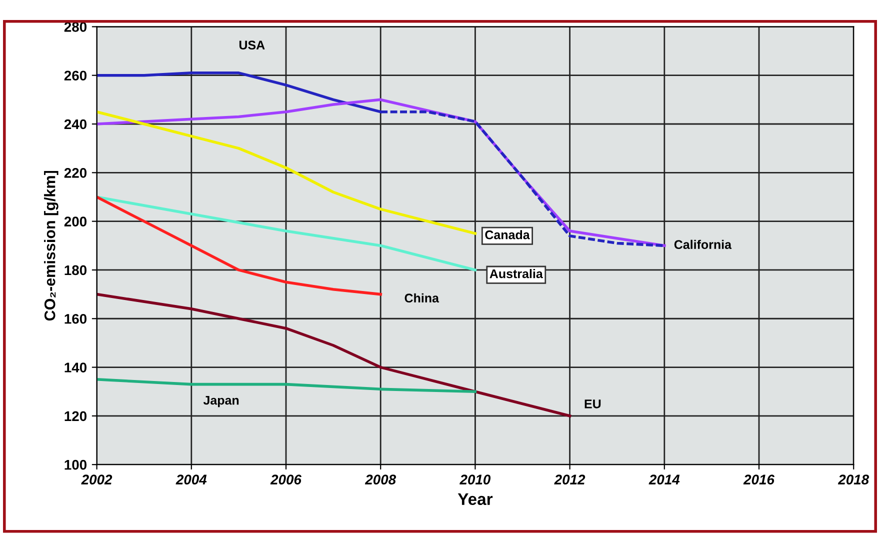  I want to click on y-tick-label: 280, so click(75, 27).